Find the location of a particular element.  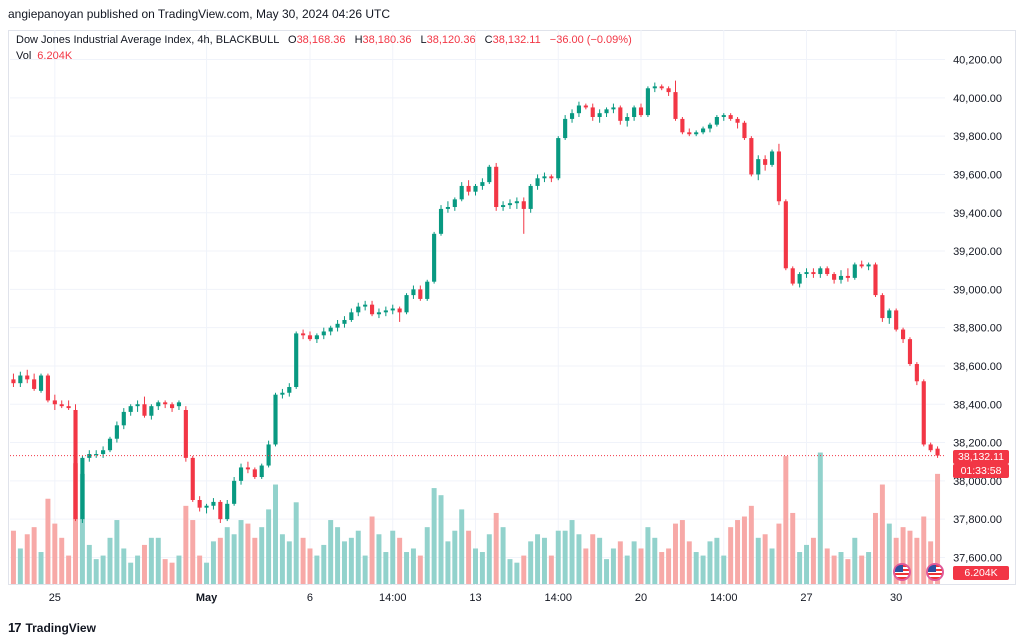

x-tick-label: 20 is located at coordinates (641, 598).